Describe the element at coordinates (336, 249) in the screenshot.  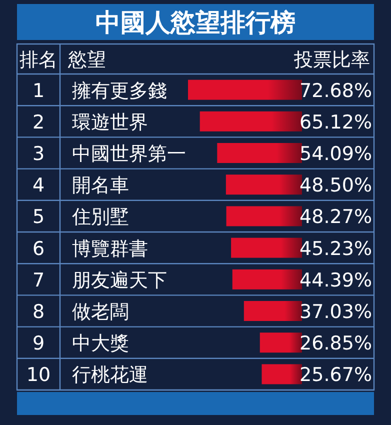
I see `data-label: 45.23%` at that location.